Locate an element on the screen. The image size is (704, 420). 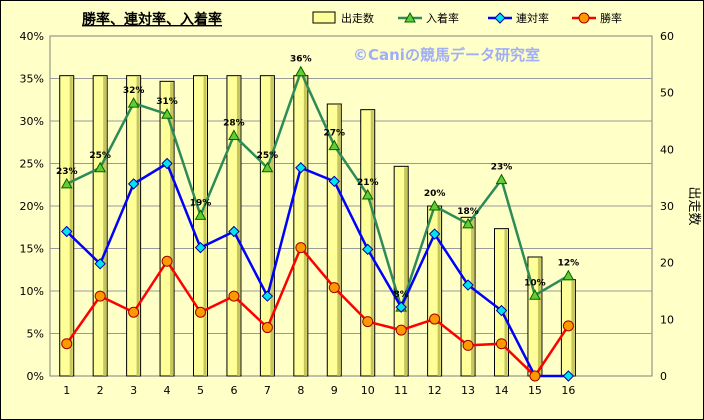
x-tick-label: 12 is located at coordinates (435, 390).